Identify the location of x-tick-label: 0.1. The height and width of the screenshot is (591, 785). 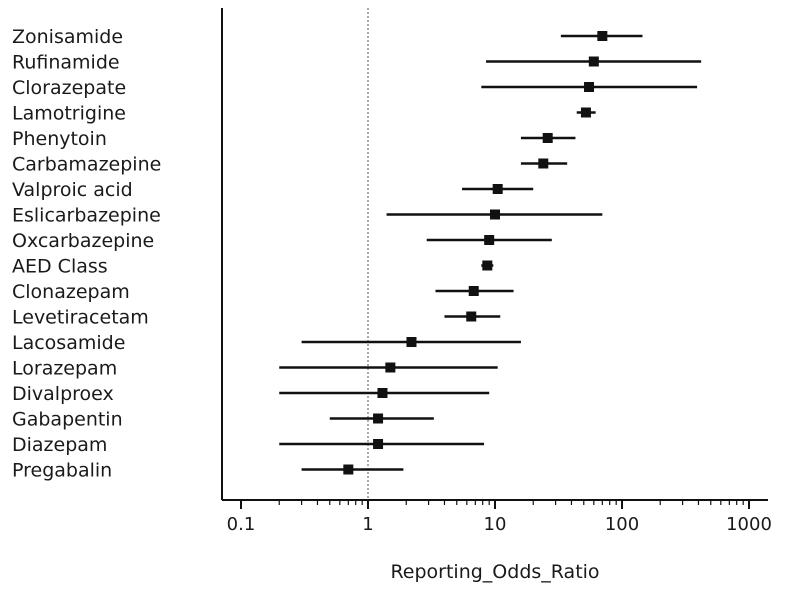
(241, 524).